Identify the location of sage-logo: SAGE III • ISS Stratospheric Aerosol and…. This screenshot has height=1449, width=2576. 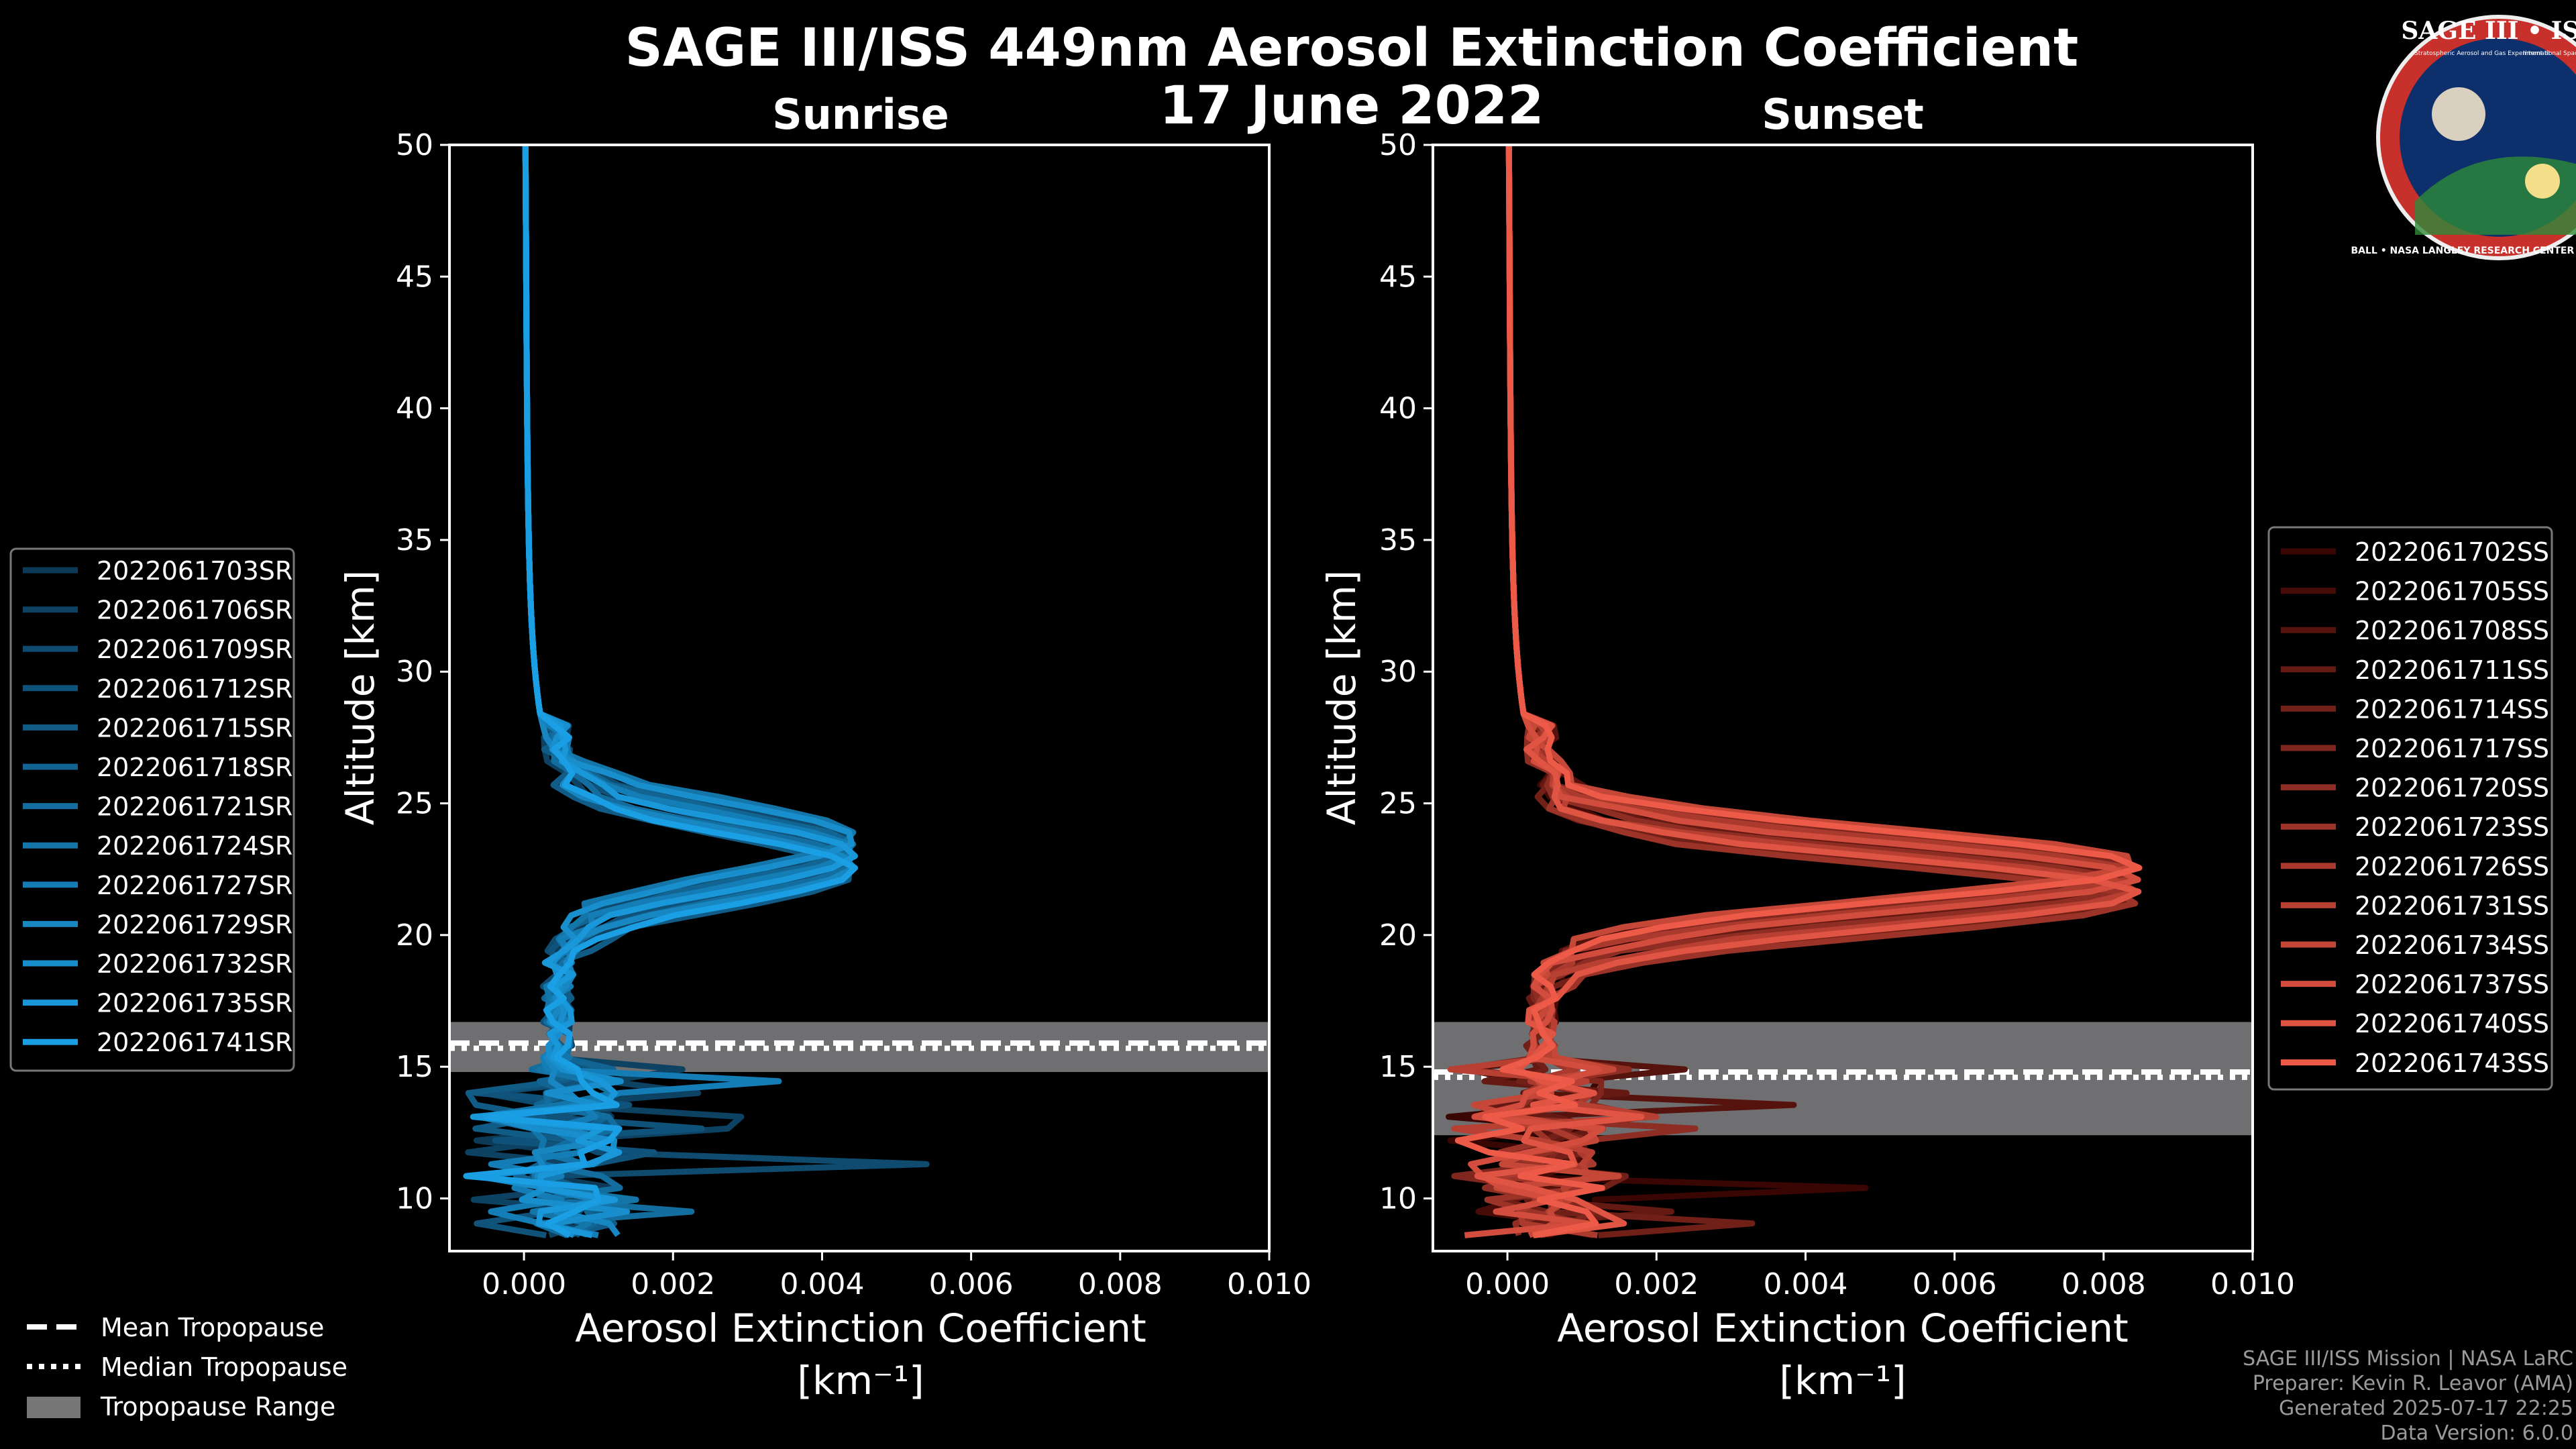
(2463, 137).